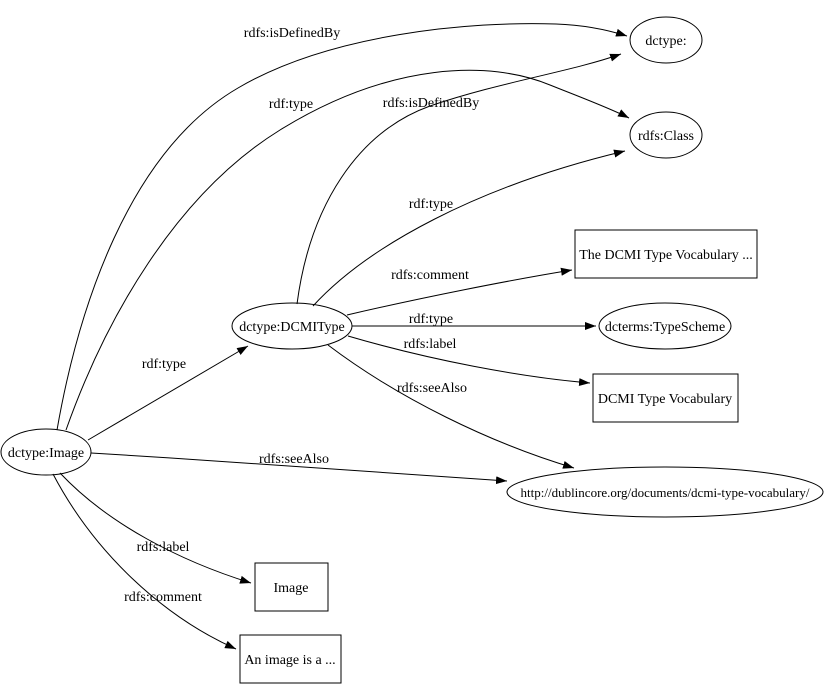  What do you see at coordinates (291, 104) in the screenshot?
I see `edge-label-img-type-class: rdf:type` at bounding box center [291, 104].